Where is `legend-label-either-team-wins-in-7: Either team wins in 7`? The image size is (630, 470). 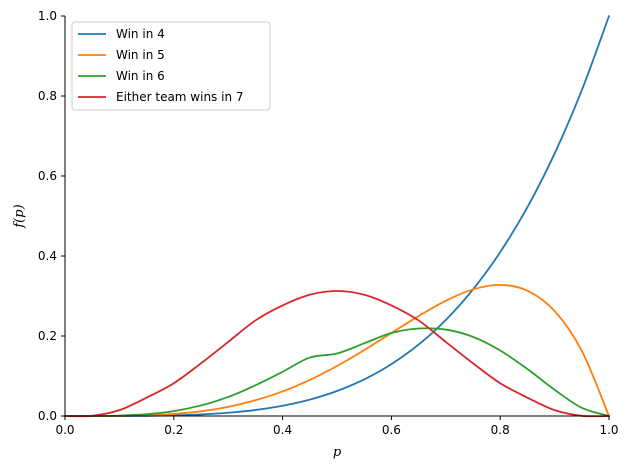 legend-label-either-team-wins-in-7: Either team wins in 7 is located at coordinates (180, 97).